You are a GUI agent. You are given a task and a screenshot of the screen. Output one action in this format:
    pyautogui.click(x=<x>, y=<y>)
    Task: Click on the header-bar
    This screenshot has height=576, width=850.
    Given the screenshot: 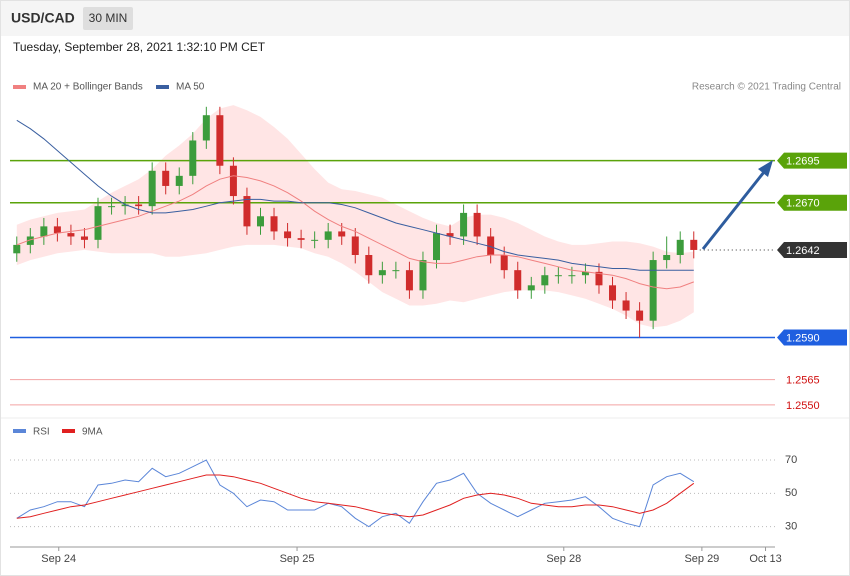 What is the action you would take?
    pyautogui.click(x=425, y=18)
    